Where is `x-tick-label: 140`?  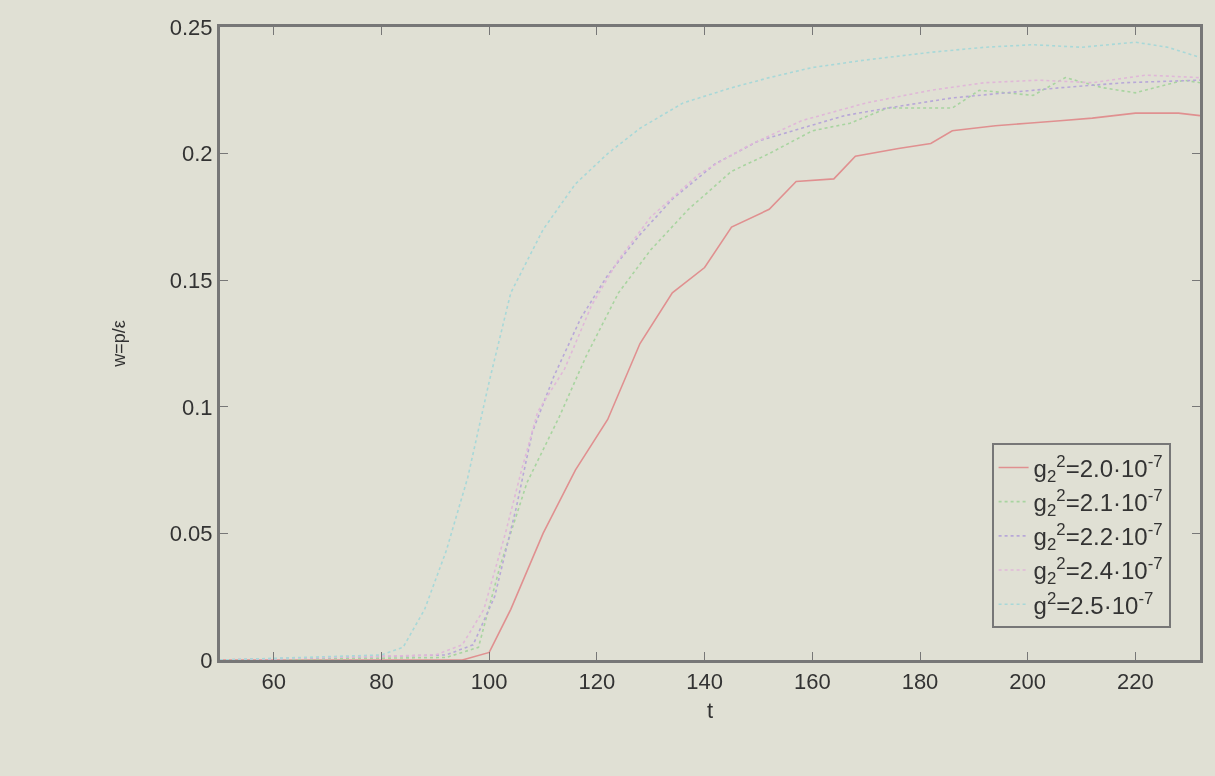 x-tick-label: 140 is located at coordinates (704, 682).